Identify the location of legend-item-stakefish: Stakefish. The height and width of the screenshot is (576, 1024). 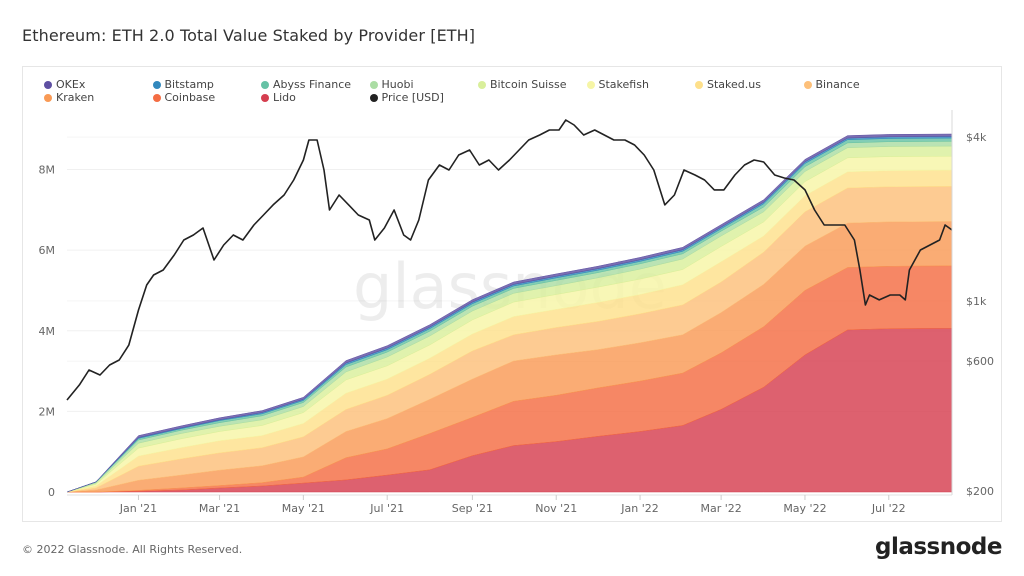
(617, 84).